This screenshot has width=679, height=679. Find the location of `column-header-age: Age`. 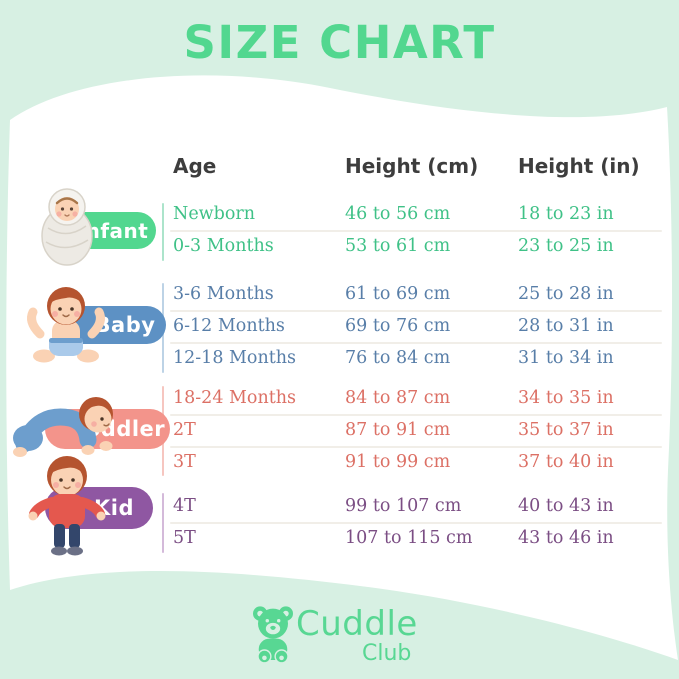

column-header-age: Age is located at coordinates (195, 166).